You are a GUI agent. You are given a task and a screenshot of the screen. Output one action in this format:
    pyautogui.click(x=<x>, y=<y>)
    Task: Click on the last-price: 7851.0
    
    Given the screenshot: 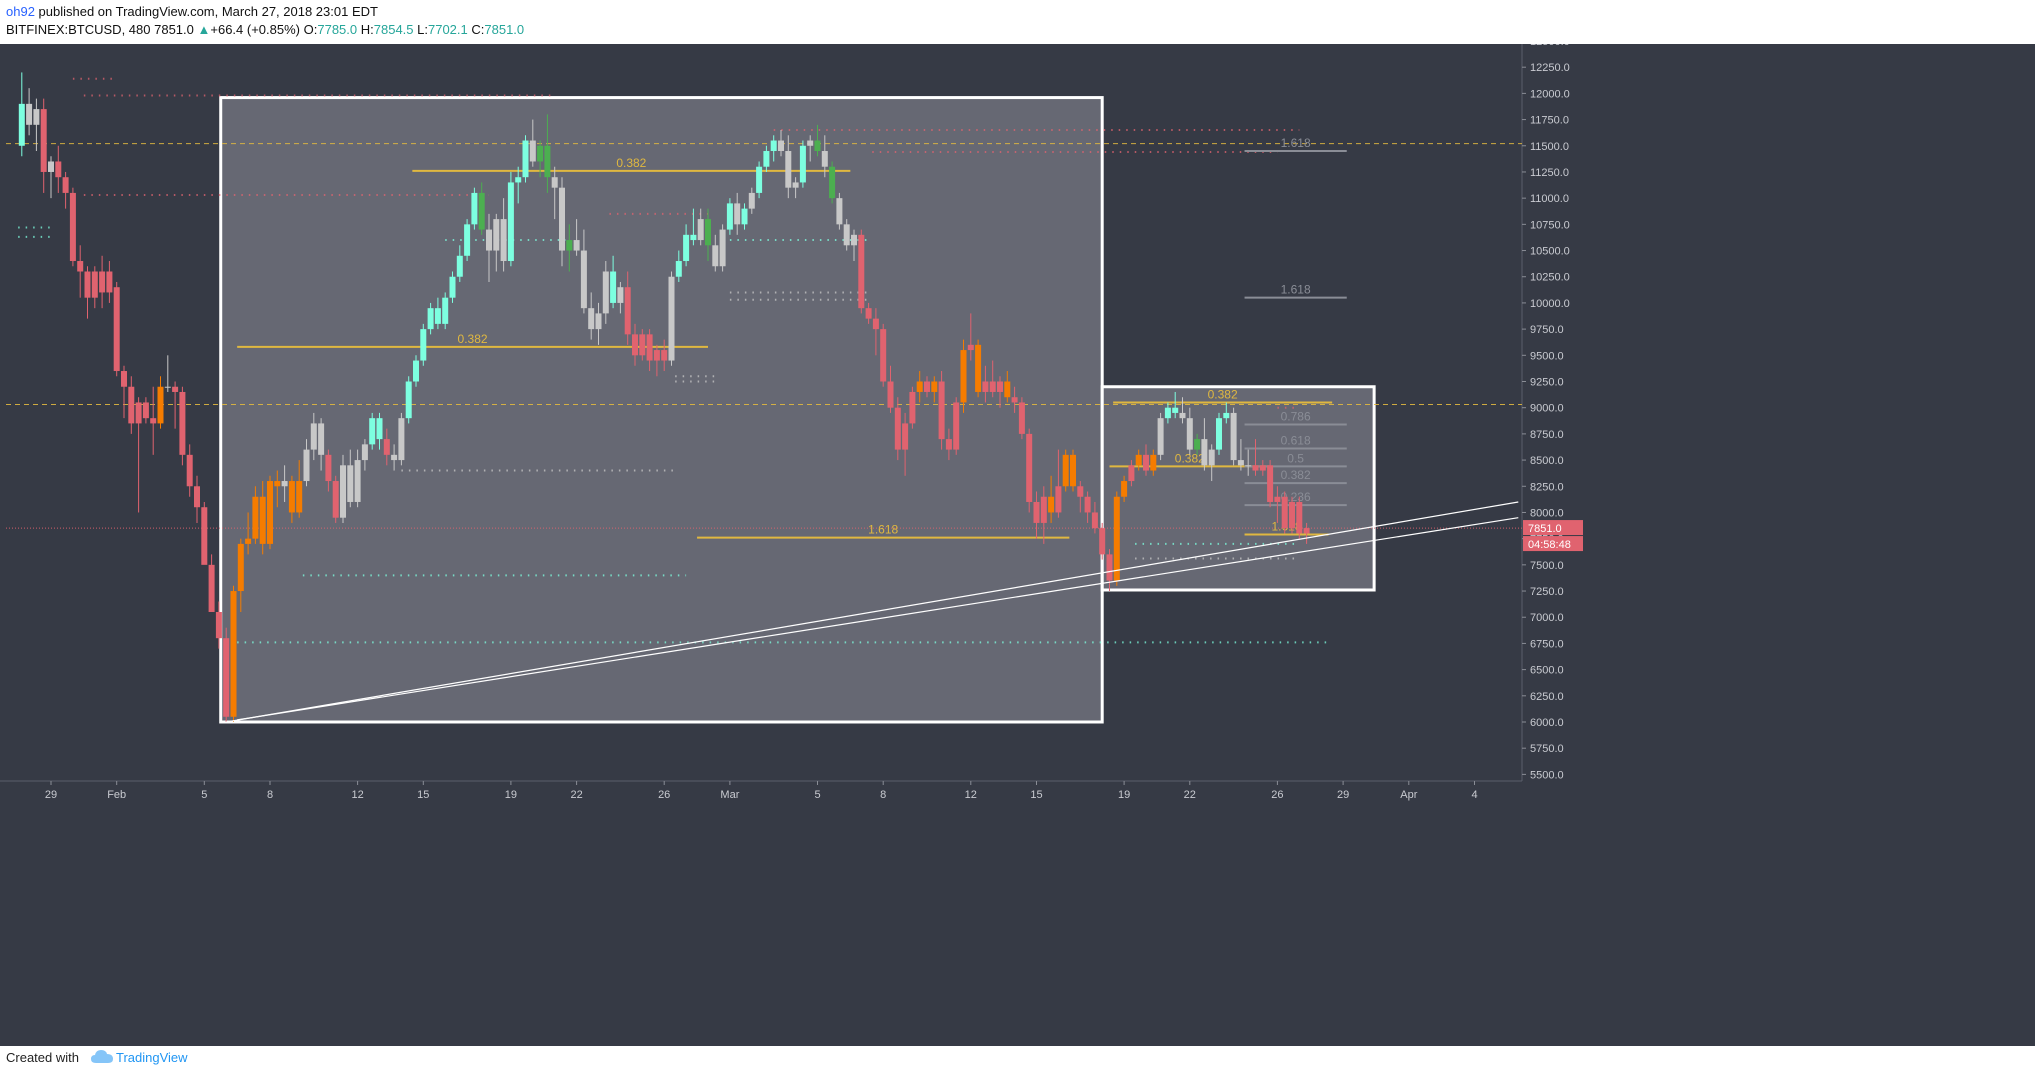 What is the action you would take?
    pyautogui.click(x=174, y=29)
    